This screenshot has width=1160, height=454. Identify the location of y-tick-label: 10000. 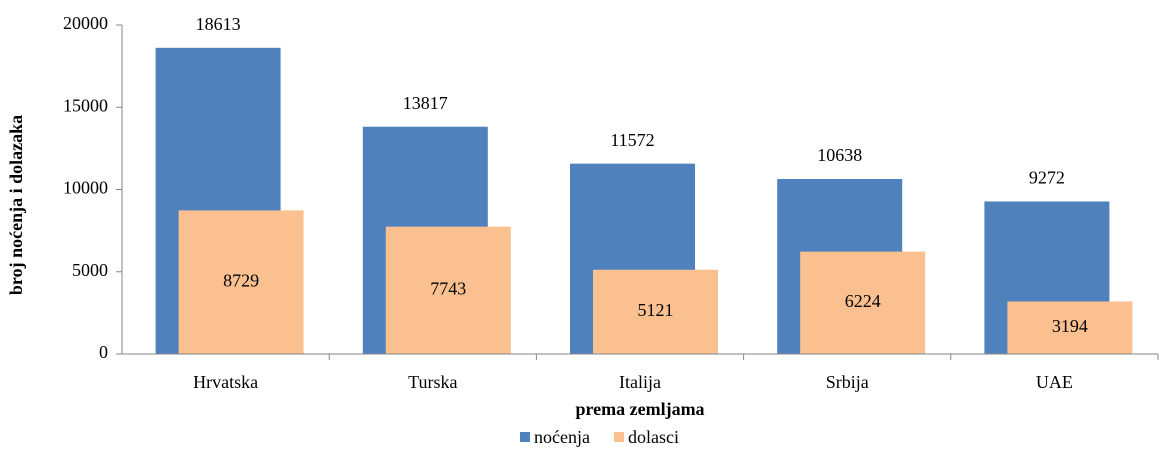
(85, 188).